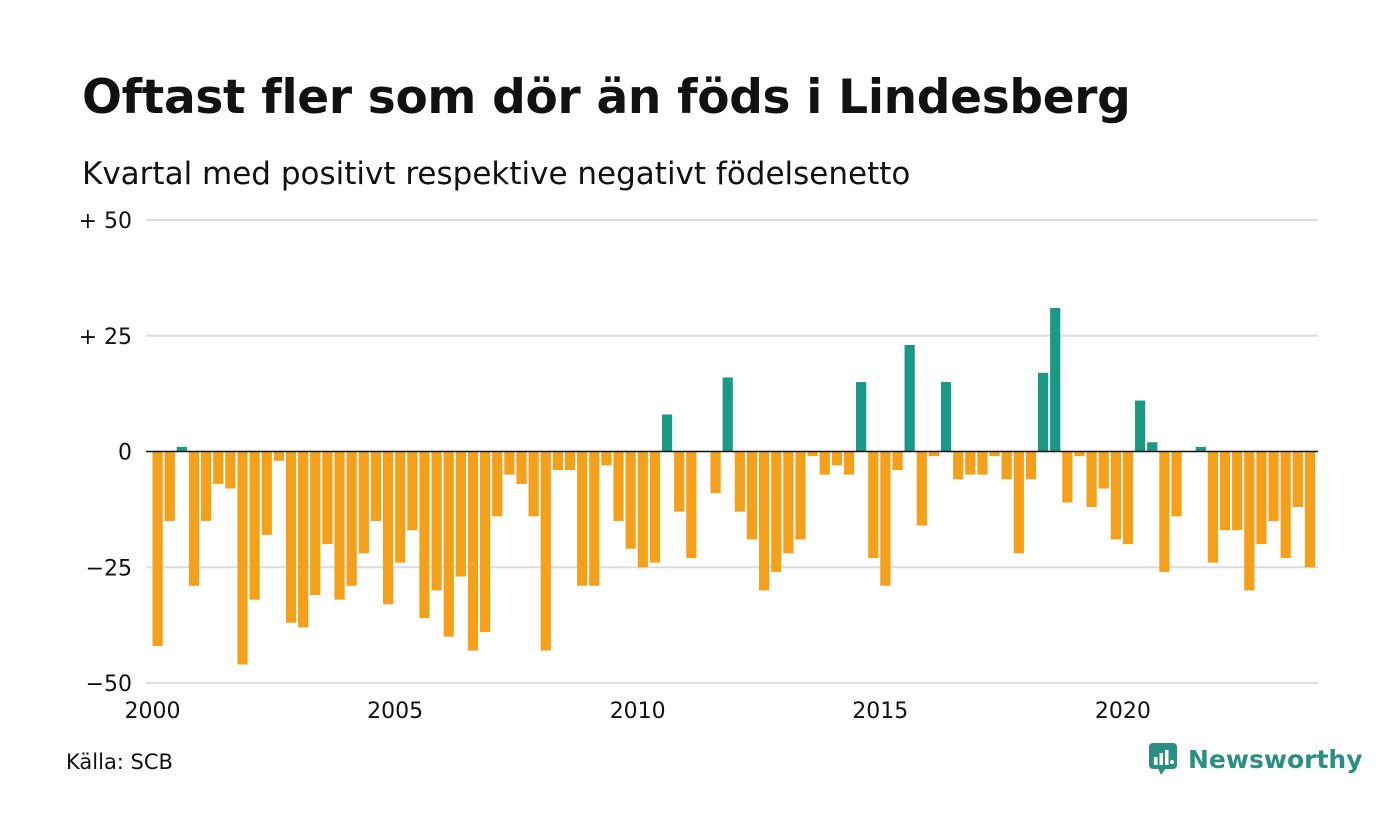 Image resolution: width=1400 pixels, height=840 pixels. What do you see at coordinates (109, 684) in the screenshot?
I see `y-tick-label: −50` at bounding box center [109, 684].